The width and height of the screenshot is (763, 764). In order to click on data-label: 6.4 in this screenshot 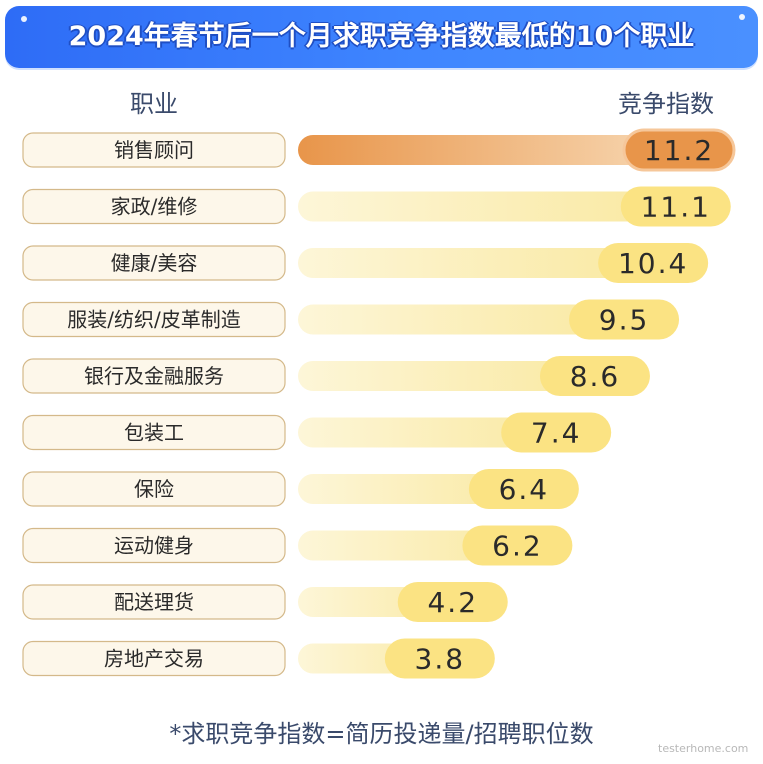, I will do `click(524, 489)`.